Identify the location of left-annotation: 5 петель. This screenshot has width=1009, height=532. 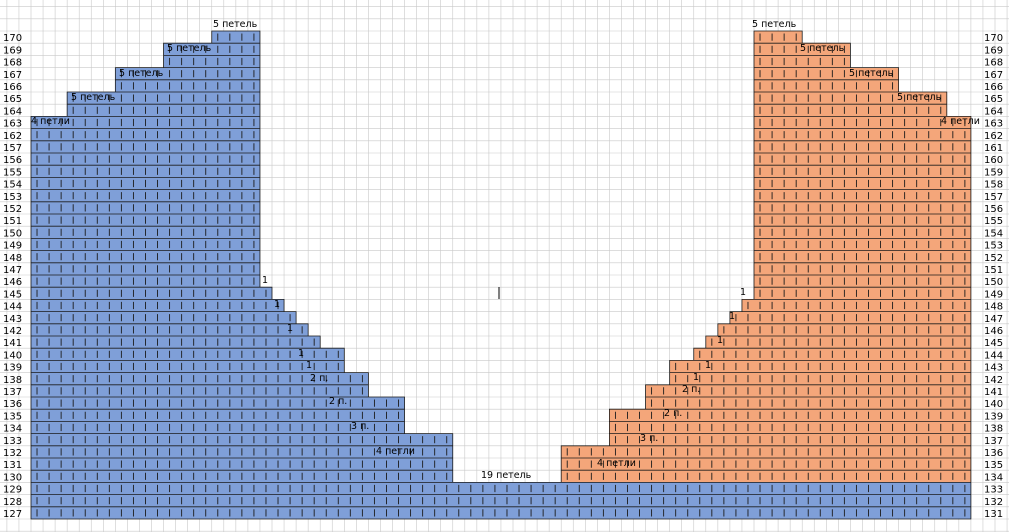
(235, 24).